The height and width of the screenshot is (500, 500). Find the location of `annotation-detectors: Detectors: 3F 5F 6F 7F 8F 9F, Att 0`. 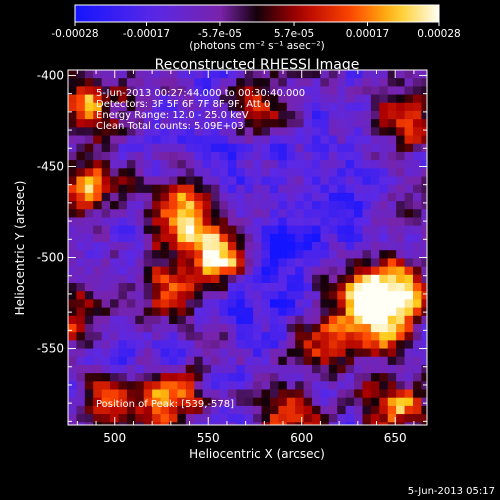

annotation-detectors: Detectors: 3F 5F 6F 7F 8F 9F, Att 0 is located at coordinates (183, 104).